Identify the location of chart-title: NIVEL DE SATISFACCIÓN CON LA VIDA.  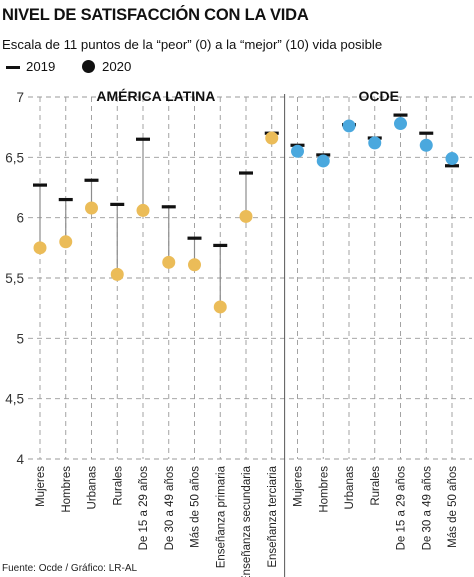
(155, 15).